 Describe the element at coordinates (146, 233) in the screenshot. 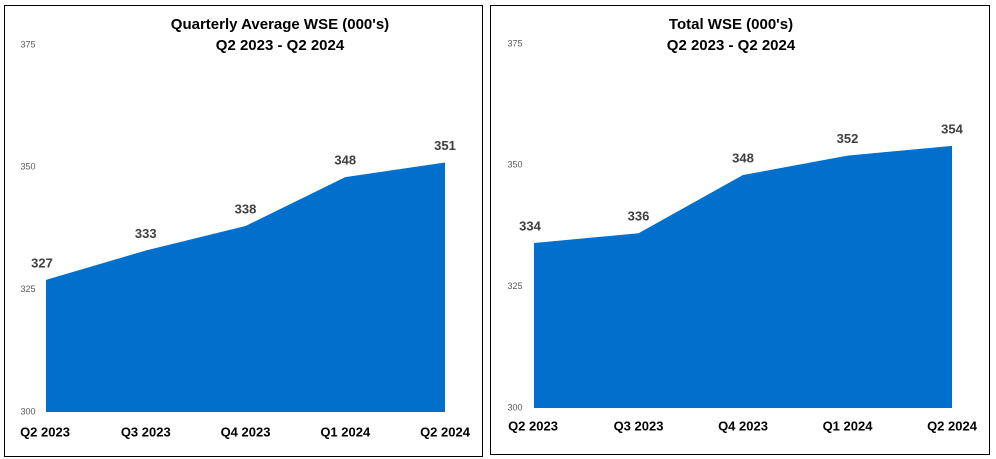

I see `data-label: 333` at that location.